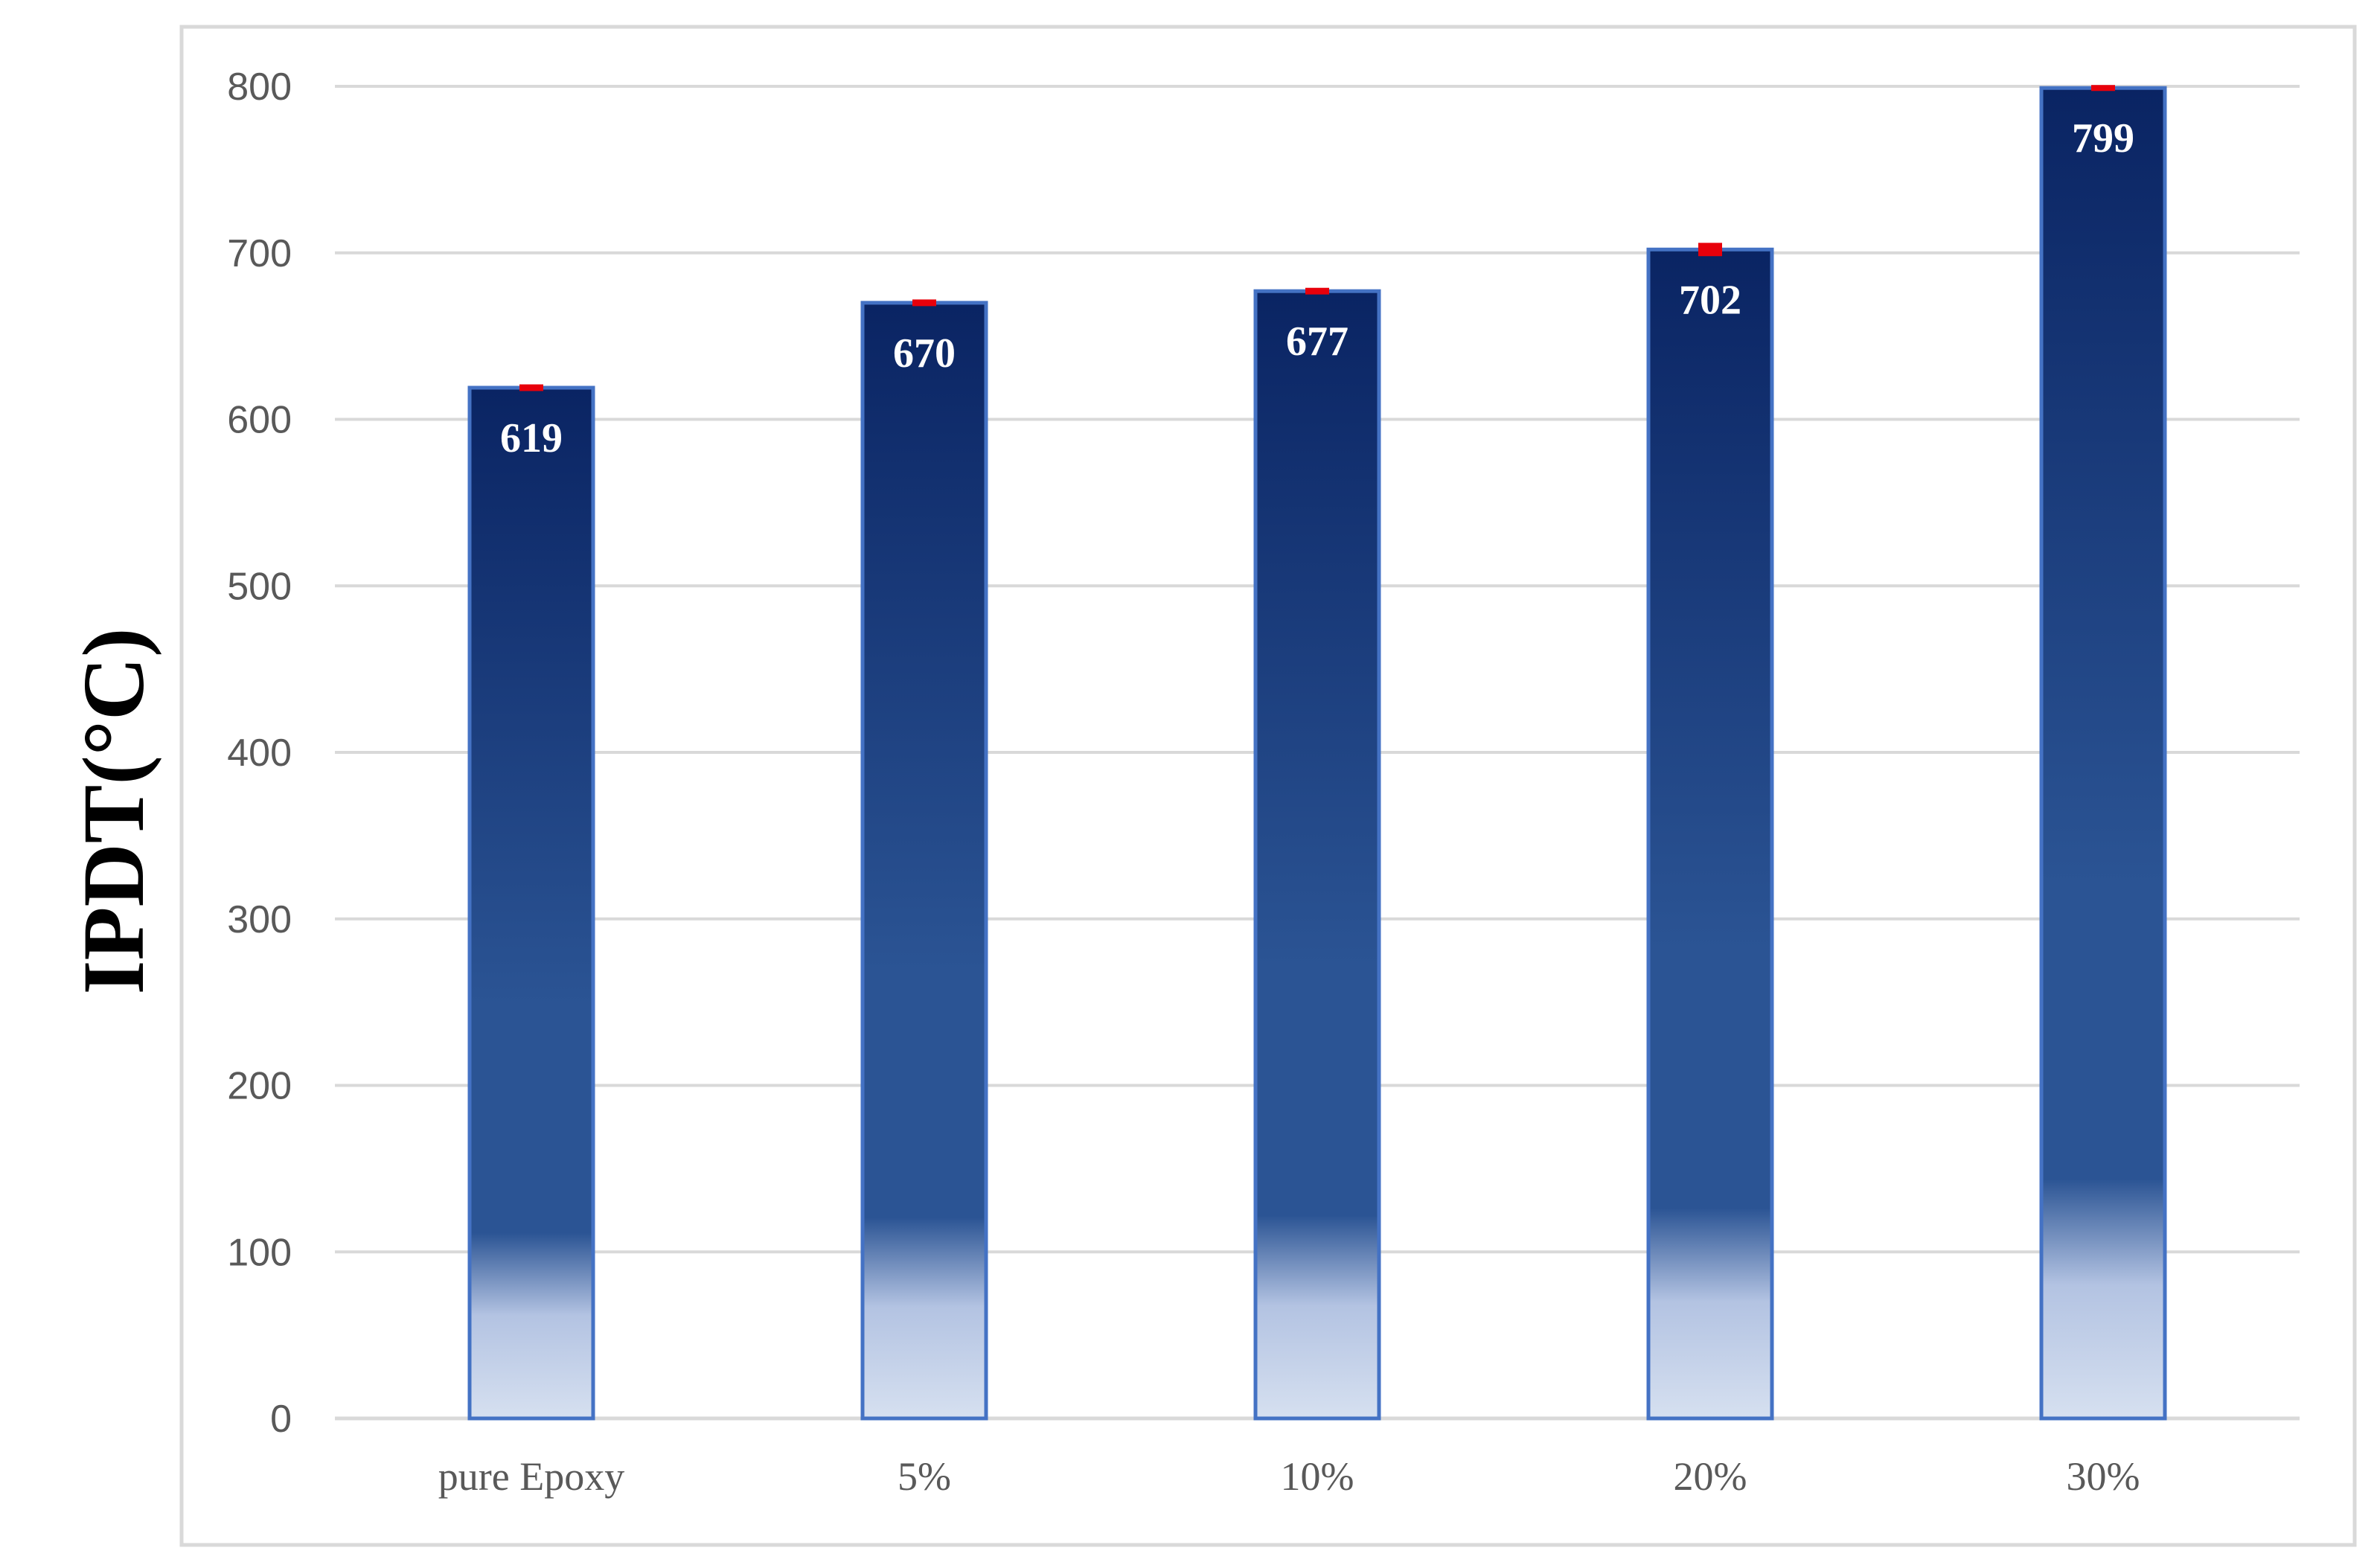 The height and width of the screenshot is (1568, 2377). I want to click on bar-data-label: 702, so click(1710, 300).